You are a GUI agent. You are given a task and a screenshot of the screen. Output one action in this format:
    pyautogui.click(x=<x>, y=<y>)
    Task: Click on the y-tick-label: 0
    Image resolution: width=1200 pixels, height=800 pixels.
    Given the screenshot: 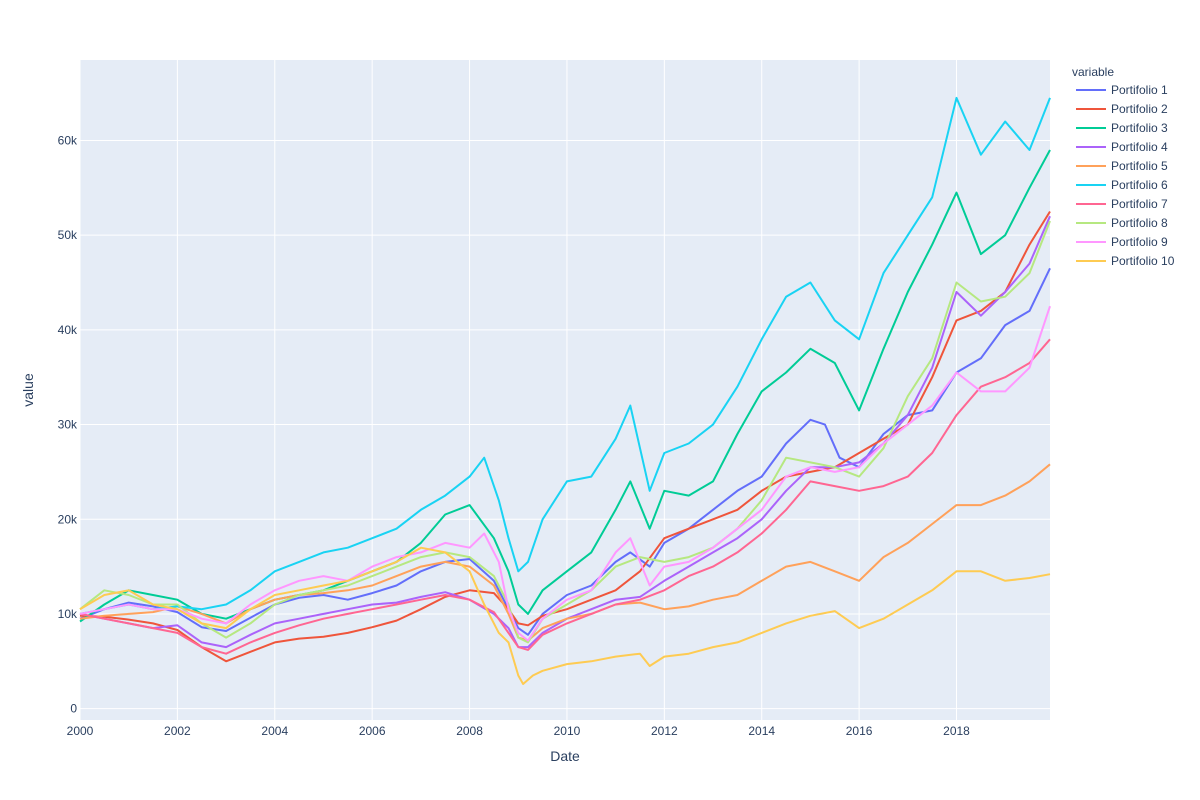 What is the action you would take?
    pyautogui.click(x=73, y=709)
    